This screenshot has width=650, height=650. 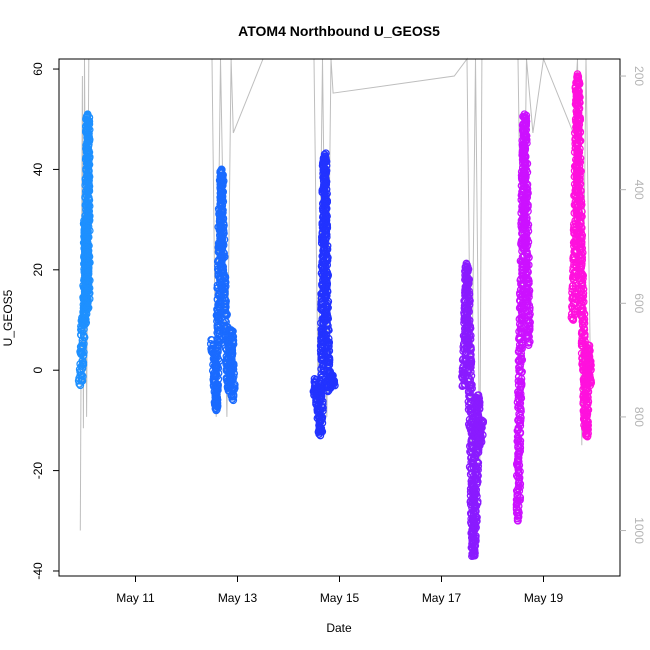 I want to click on y2-tick-label: 400, so click(x=639, y=190).